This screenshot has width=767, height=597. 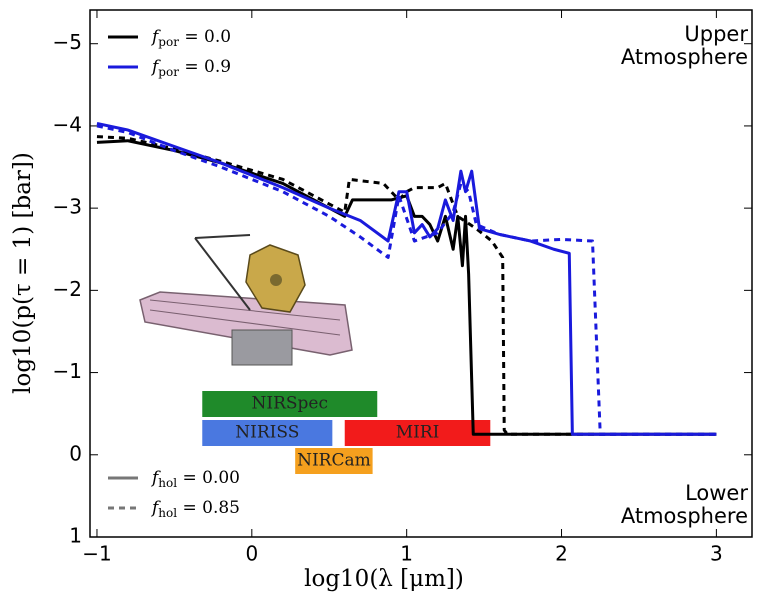 What do you see at coordinates (208, 508) in the screenshot?
I see `legend-text: = 0.85` at bounding box center [208, 508].